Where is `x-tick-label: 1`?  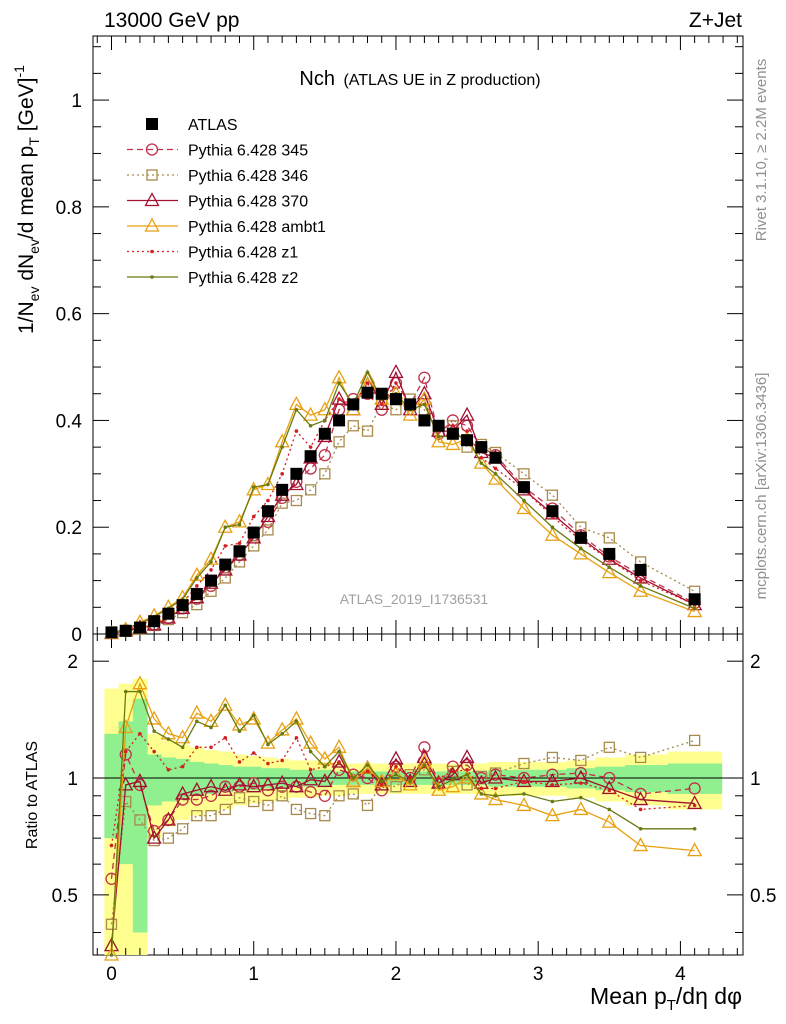 x-tick-label: 1 is located at coordinates (253, 974).